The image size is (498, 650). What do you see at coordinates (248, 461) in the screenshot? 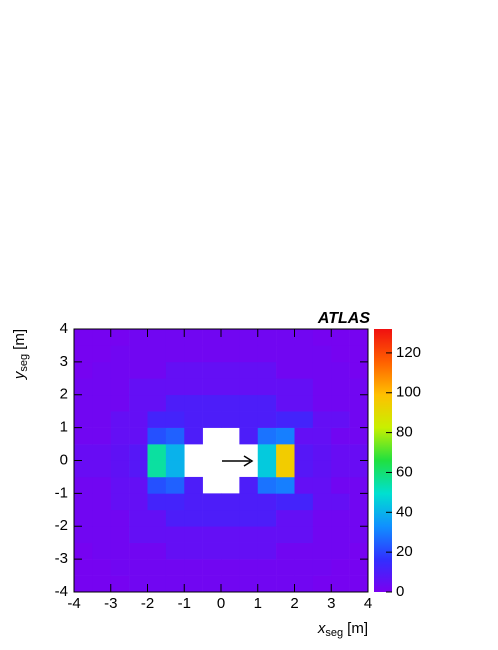
I see `arrow-head` at bounding box center [248, 461].